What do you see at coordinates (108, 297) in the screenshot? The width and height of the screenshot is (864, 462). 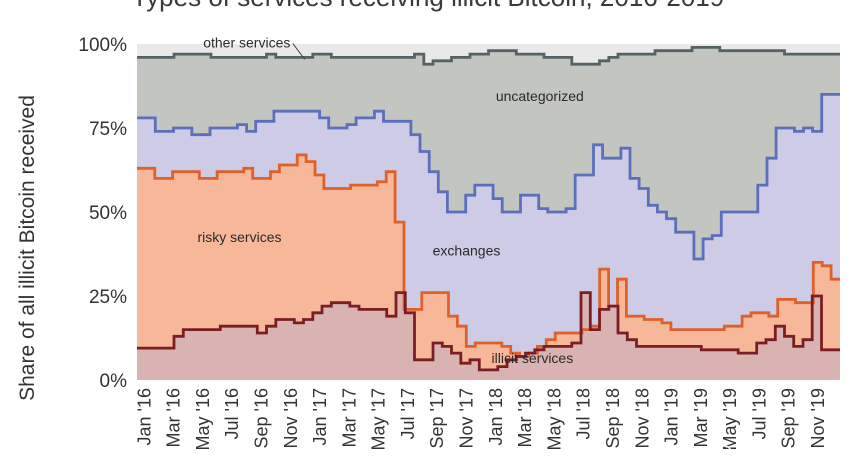 I see `y-tick-label: 25%` at bounding box center [108, 297].